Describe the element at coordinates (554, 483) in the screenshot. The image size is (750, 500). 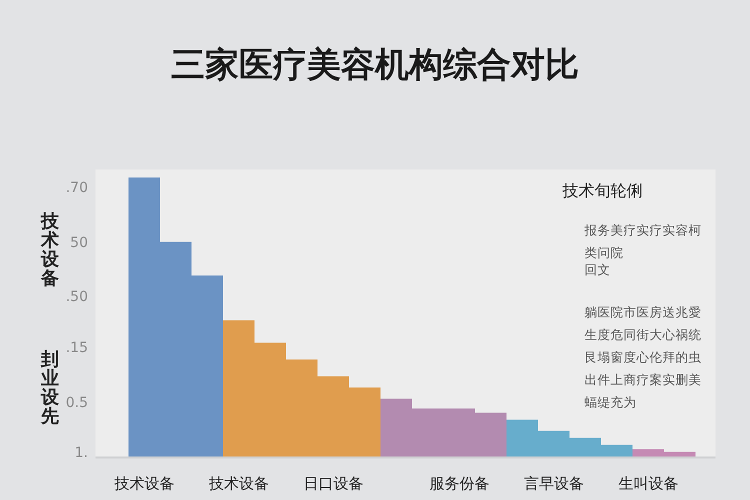
I see `x-tick-label: 言早设备` at that location.